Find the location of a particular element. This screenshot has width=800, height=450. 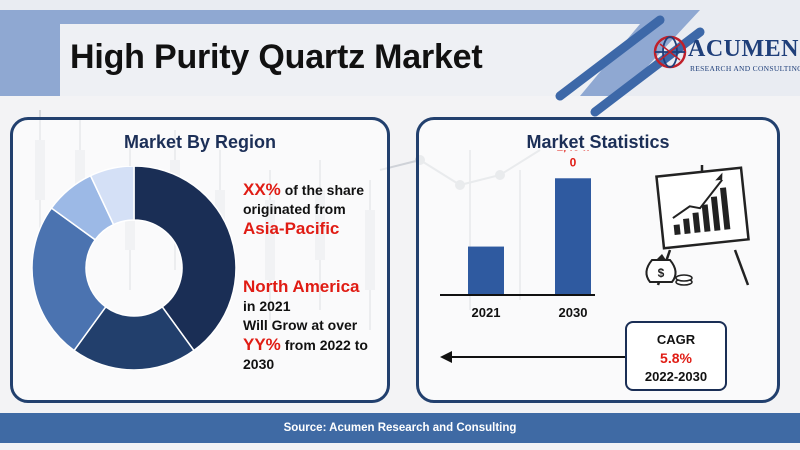

footer-source: Source: Acumen Research and Consulting is located at coordinates (400, 428).